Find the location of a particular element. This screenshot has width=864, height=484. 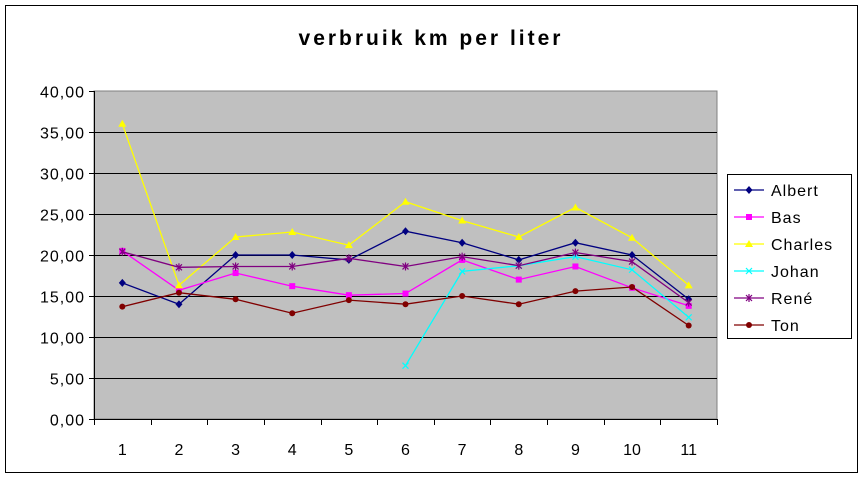

chart-title: verbruik km per liter is located at coordinates (431, 38).